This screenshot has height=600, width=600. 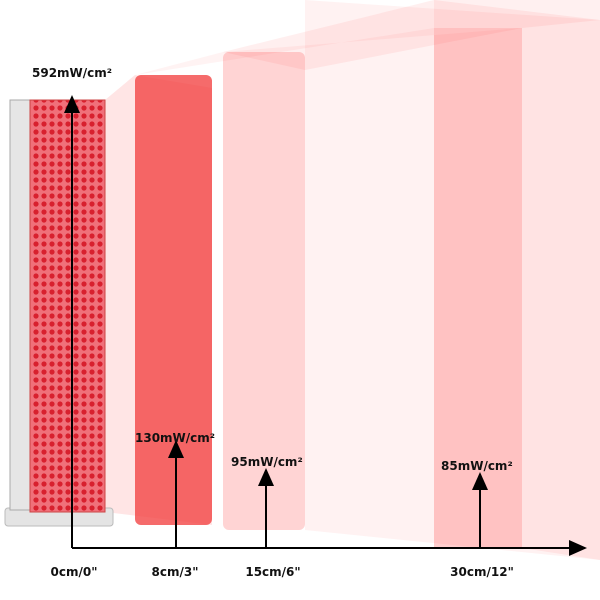 What do you see at coordinates (67, 306) in the screenshot?
I see `panel-front` at bounding box center [67, 306].